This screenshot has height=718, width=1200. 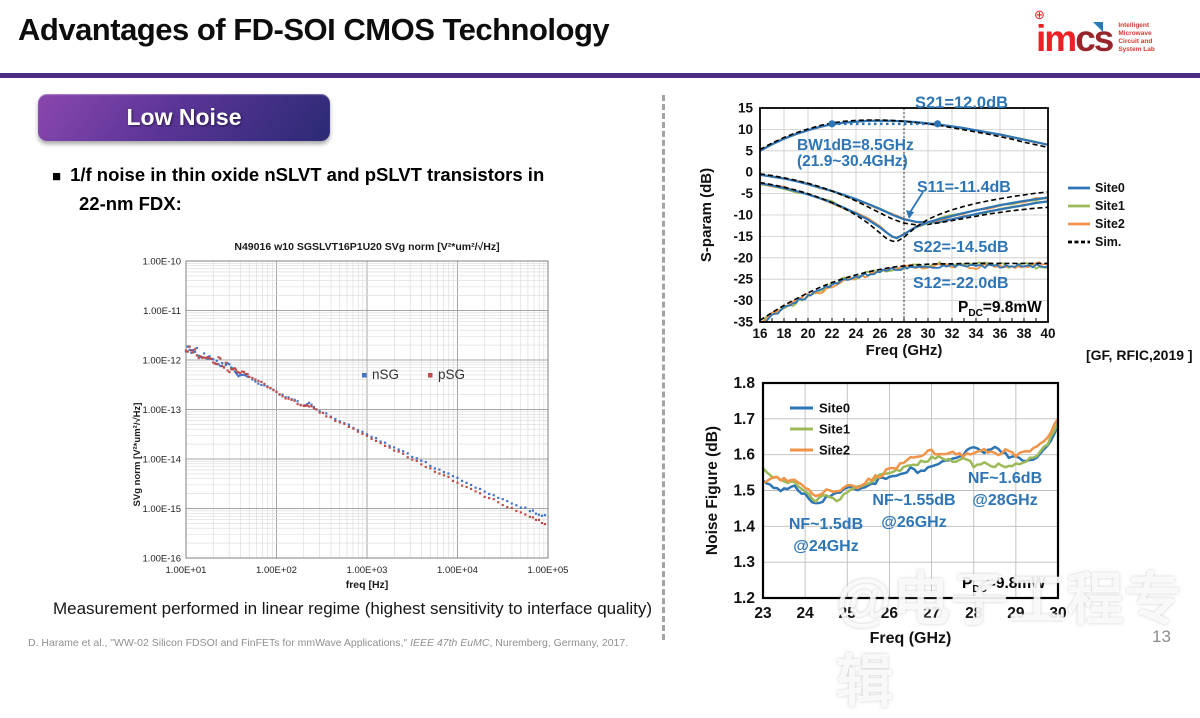 What do you see at coordinates (743, 279) in the screenshot?
I see `svg-text: -25` at bounding box center [743, 279].